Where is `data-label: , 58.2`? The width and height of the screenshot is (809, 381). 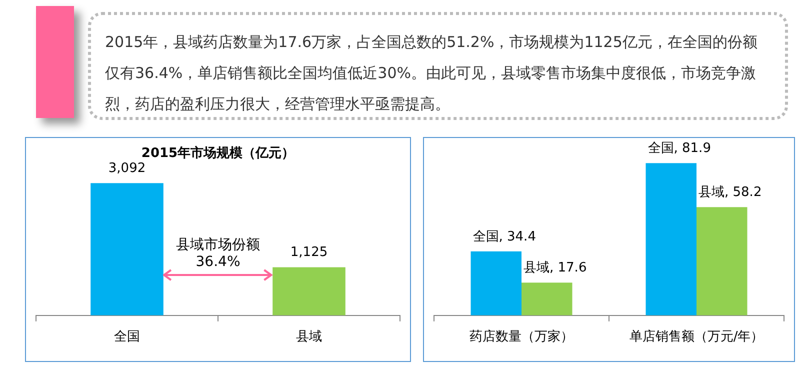 data-label: , 58.2 is located at coordinates (743, 192).